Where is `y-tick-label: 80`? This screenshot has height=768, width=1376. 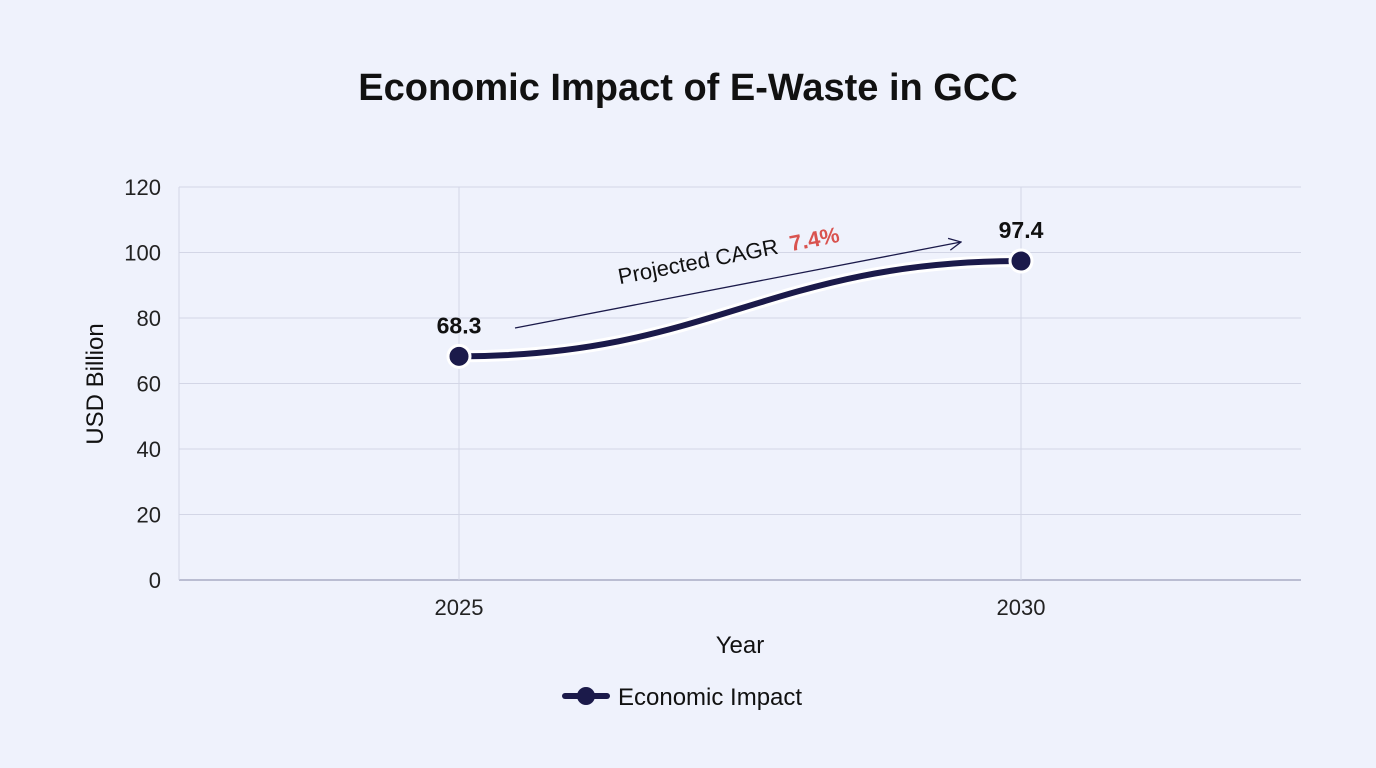 y-tick-label: 80 is located at coordinates (149, 318).